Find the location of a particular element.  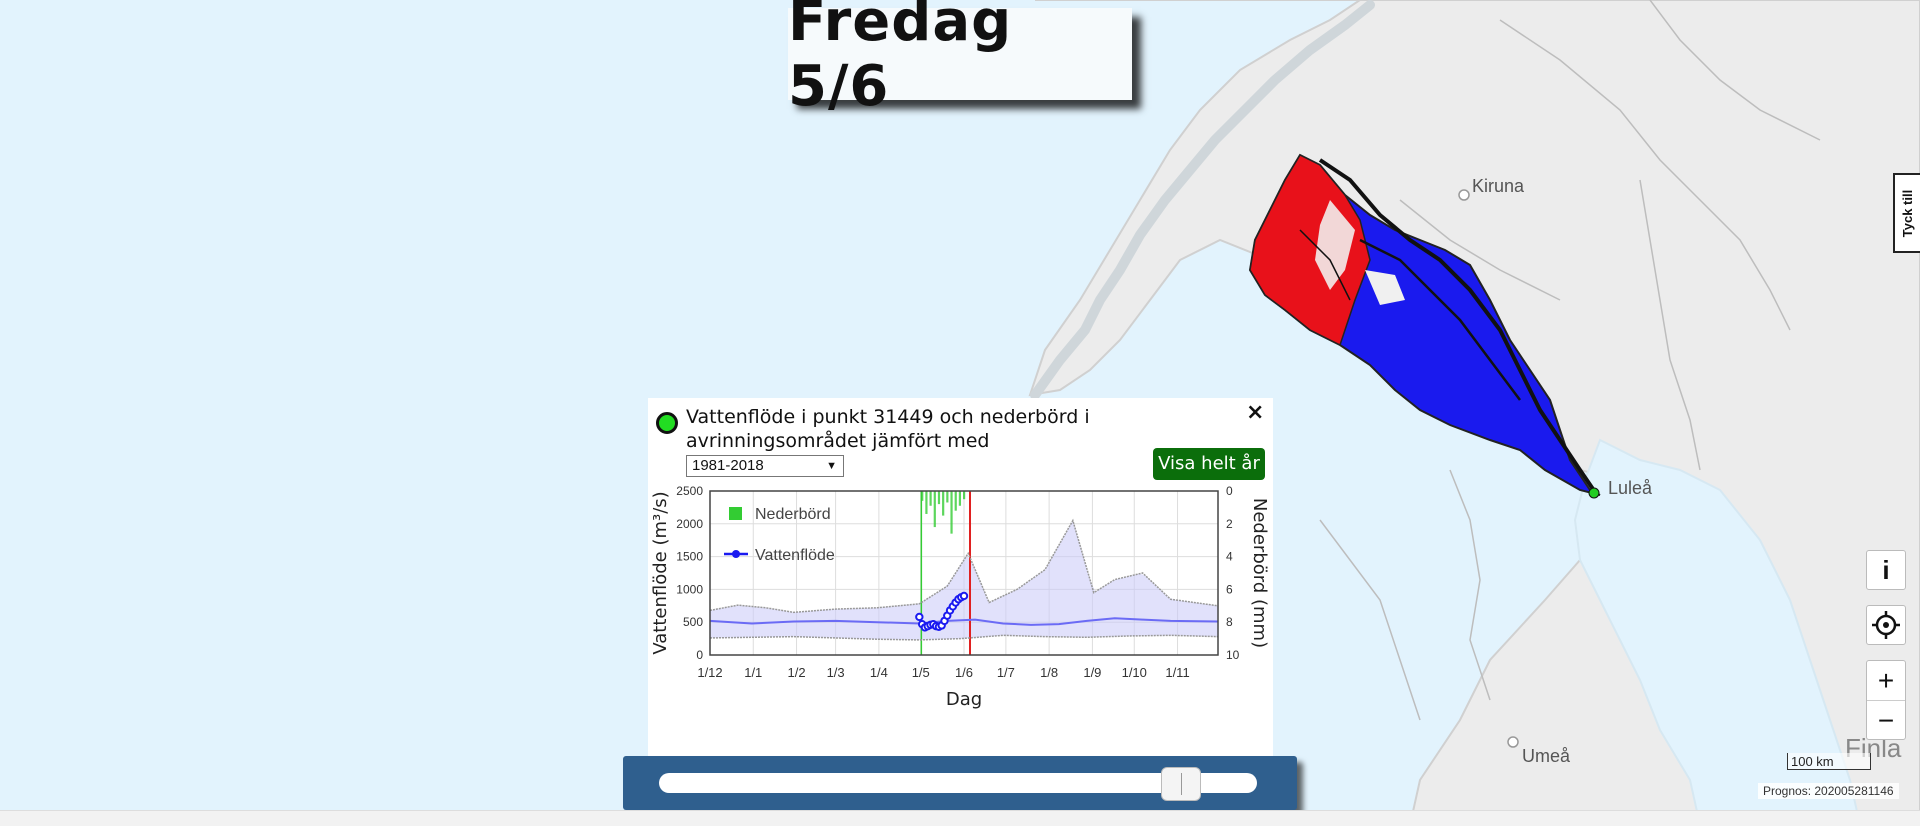

precipitation-bars is located at coordinates (943, 512).